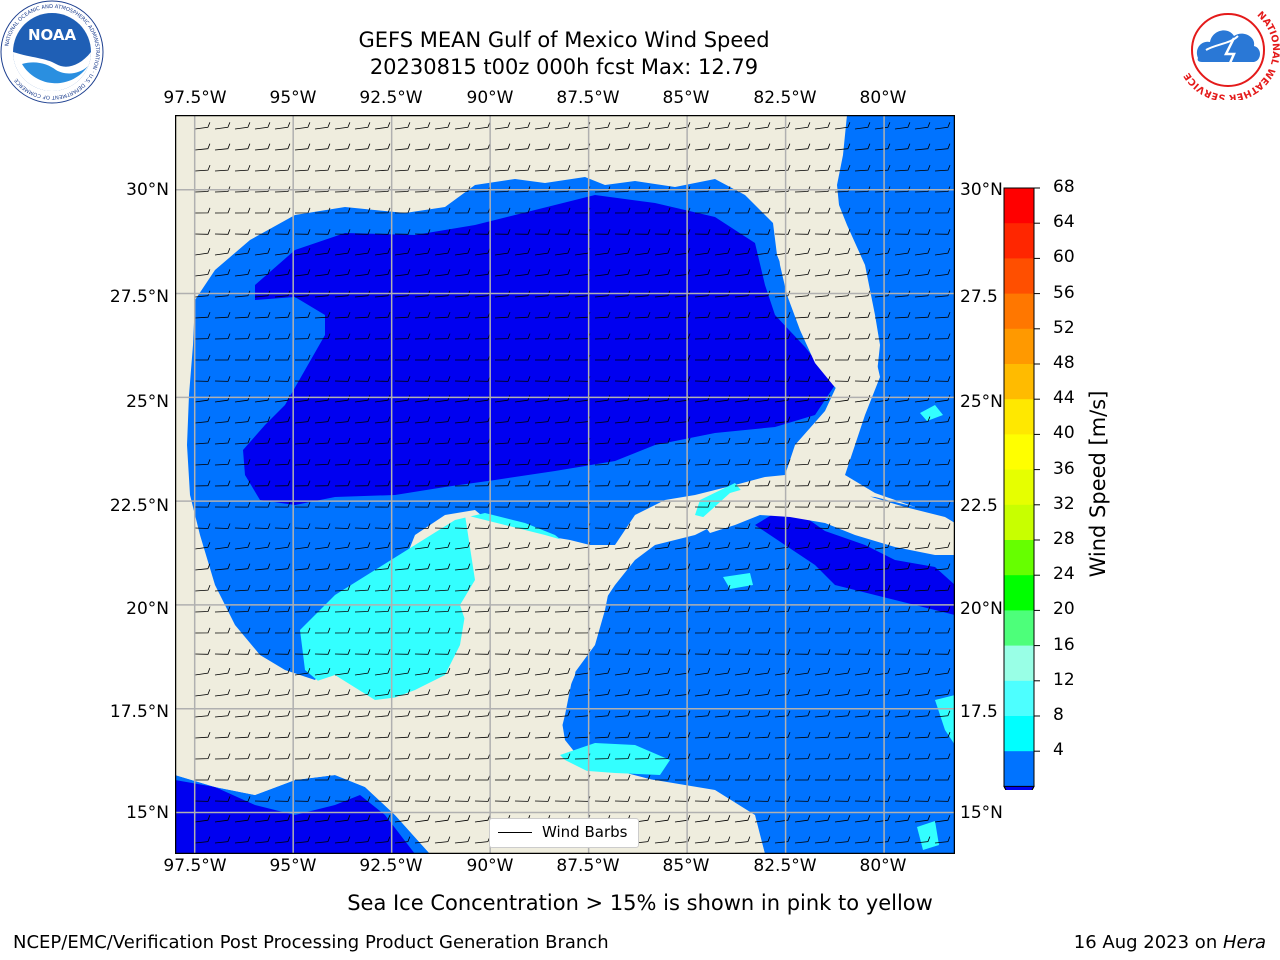 The height and width of the screenshot is (960, 1280). I want to click on nws-logo: NATIONAL WEATHER SERVICE, so click(1228, 50).